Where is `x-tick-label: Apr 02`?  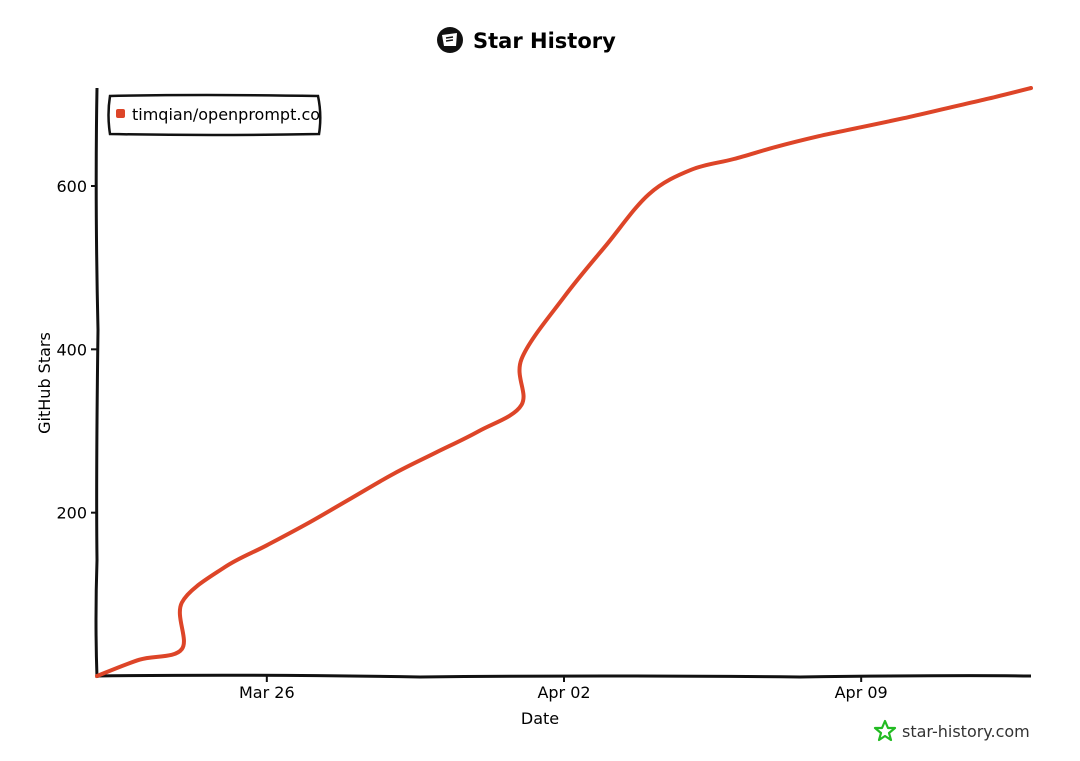
x-tick-label: Apr 02 is located at coordinates (563, 692).